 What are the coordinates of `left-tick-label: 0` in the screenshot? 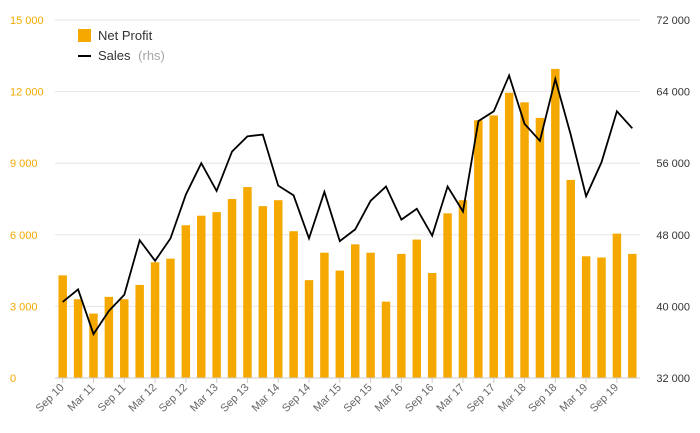 It's located at (13, 379).